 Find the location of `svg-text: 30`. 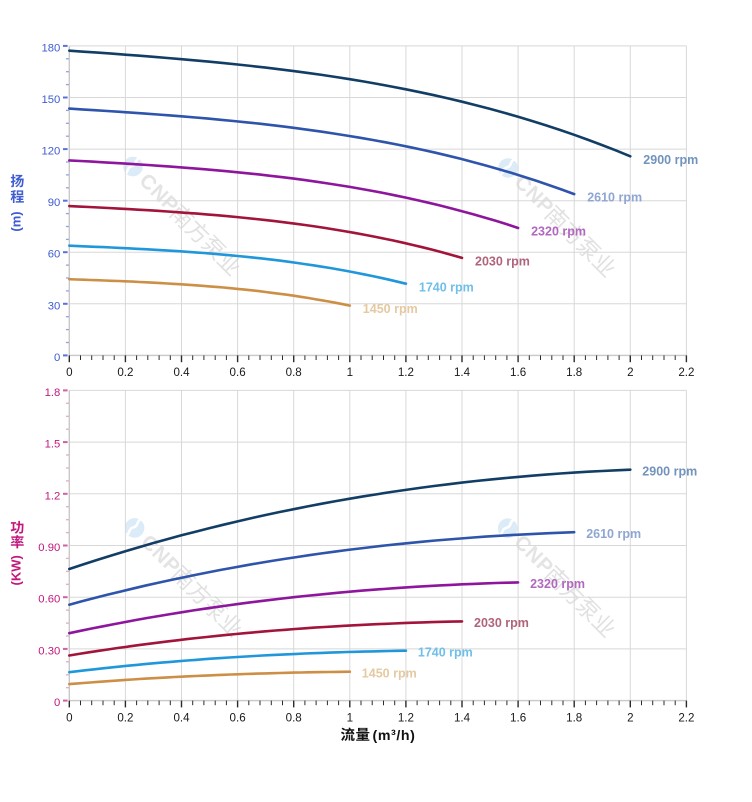

svg-text: 30 is located at coordinates (54, 306).